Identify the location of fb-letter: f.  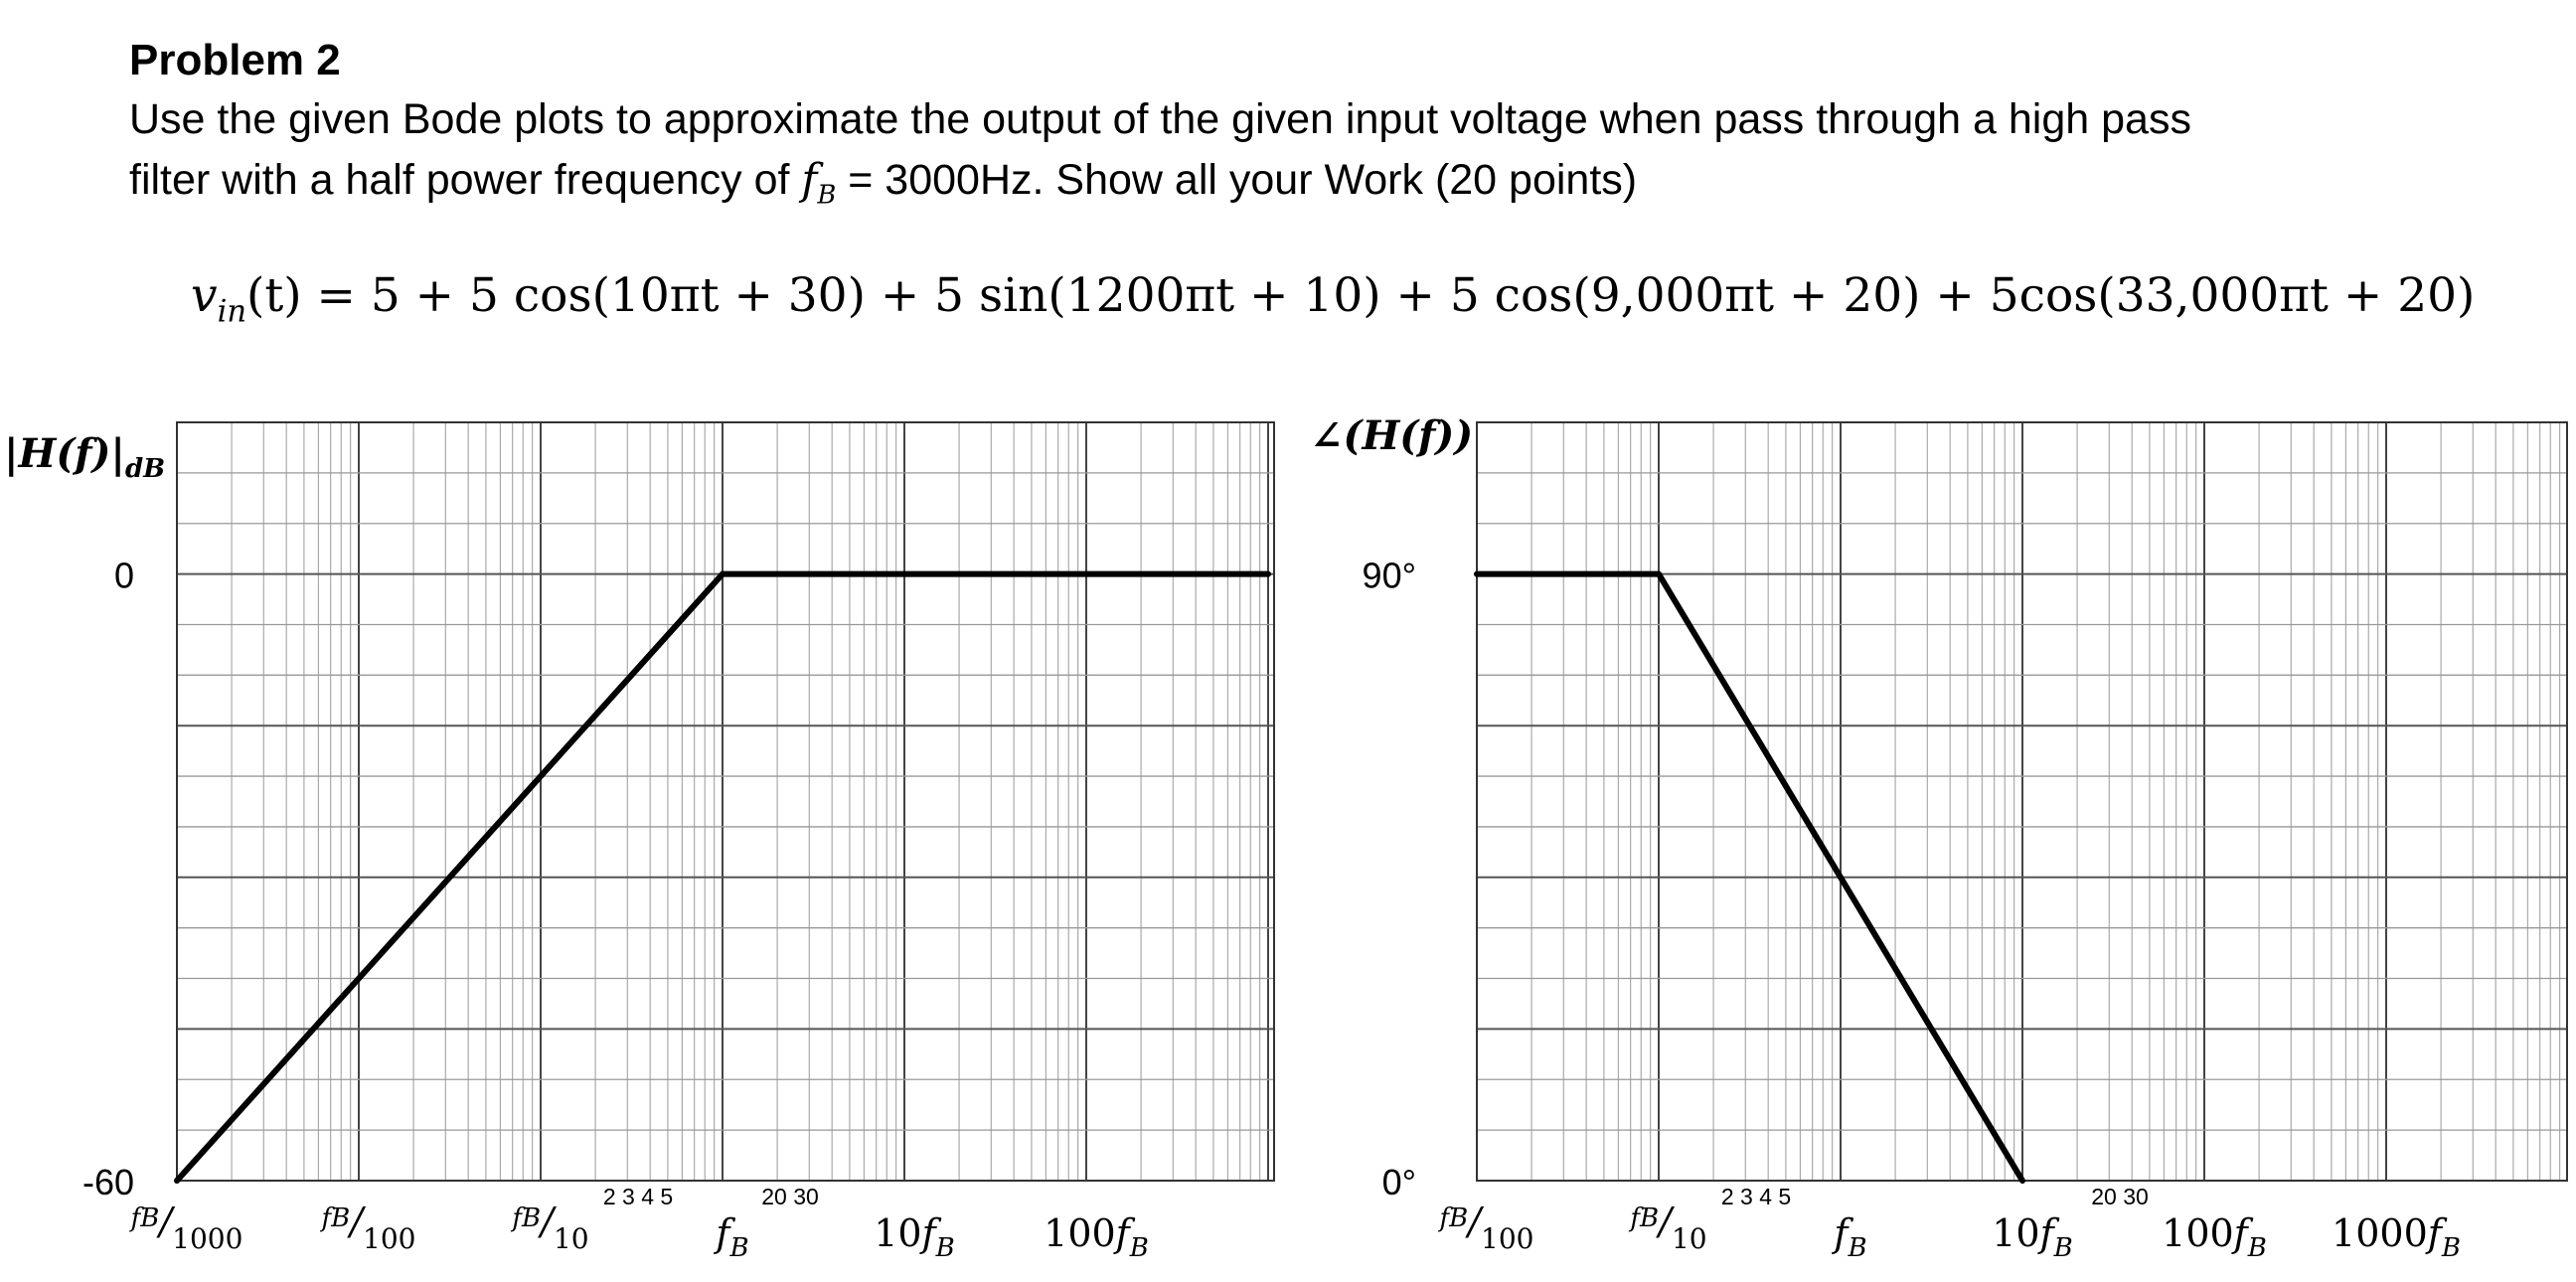
(809, 180).